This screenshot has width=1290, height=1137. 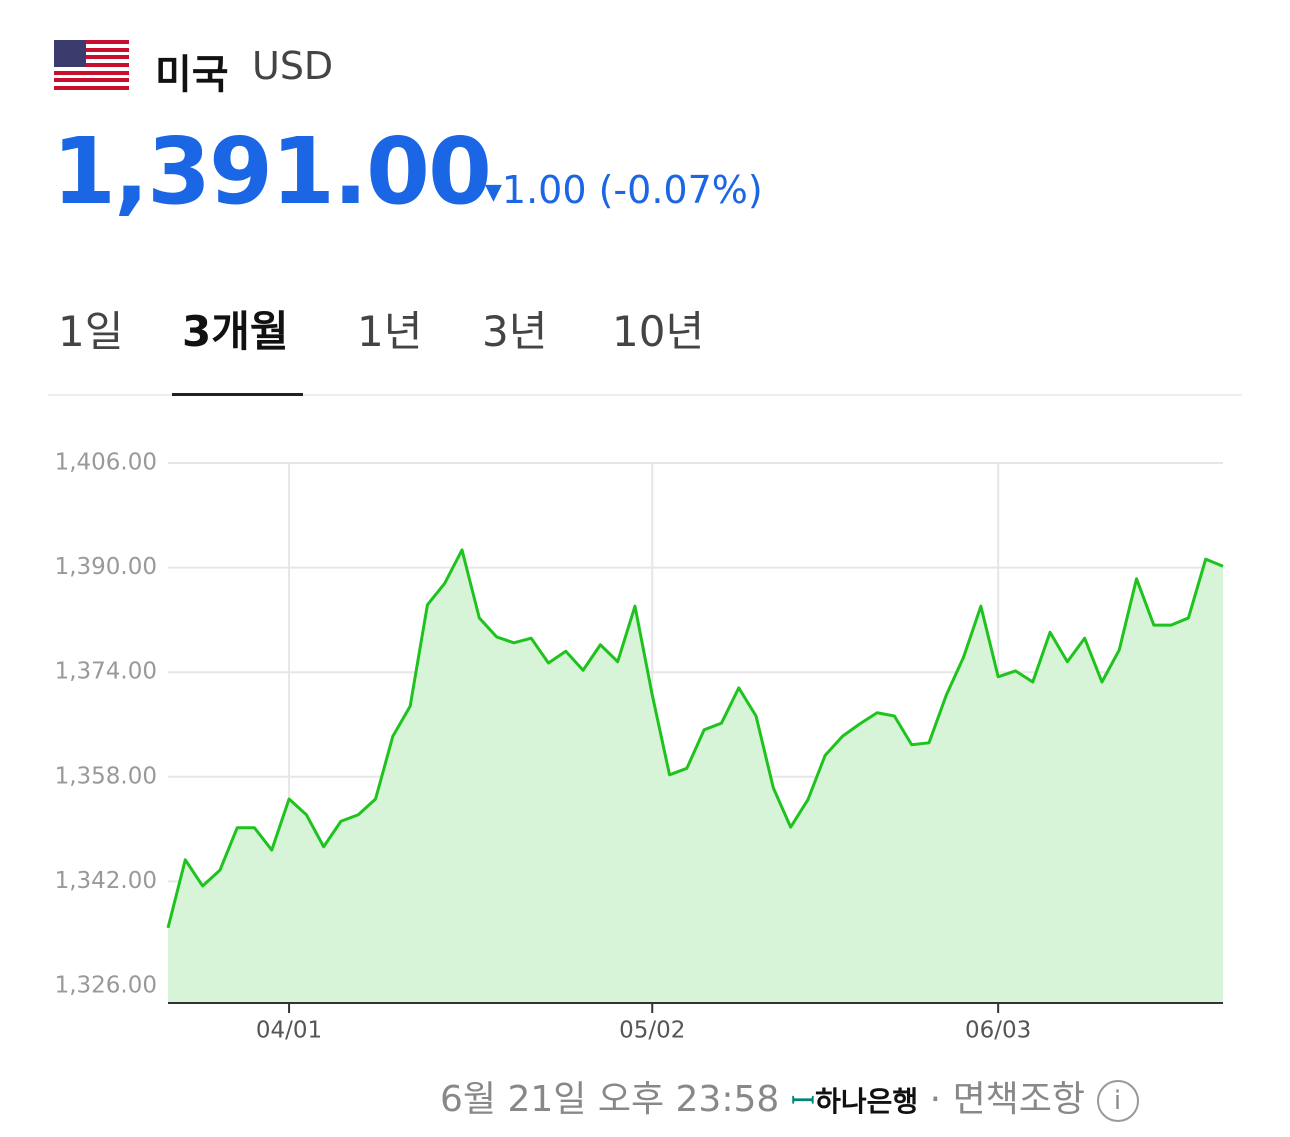 I want to click on divider, so click(x=645, y=395).